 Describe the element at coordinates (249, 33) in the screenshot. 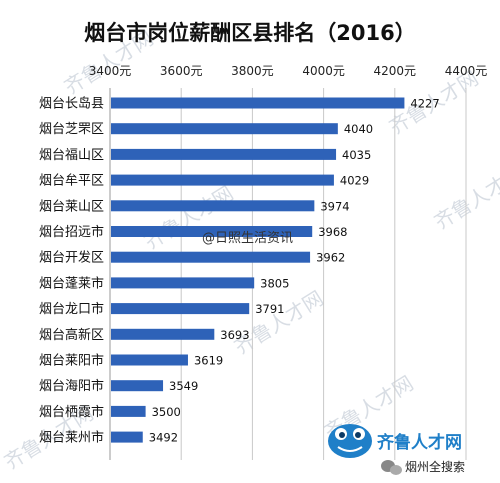

I see `chart-title: 烟台市岗位薪酬区县排名（2016）` at that location.